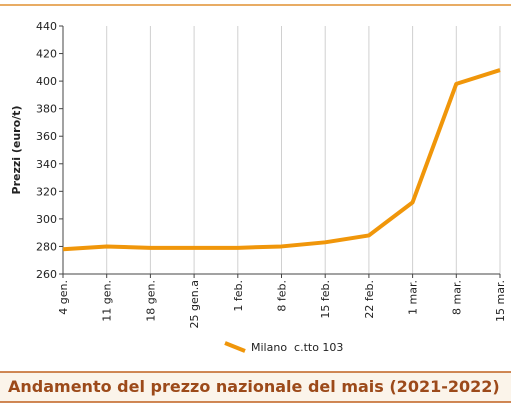  Describe the element at coordinates (46, 191) in the screenshot. I see `y-tick-label: 320` at that location.